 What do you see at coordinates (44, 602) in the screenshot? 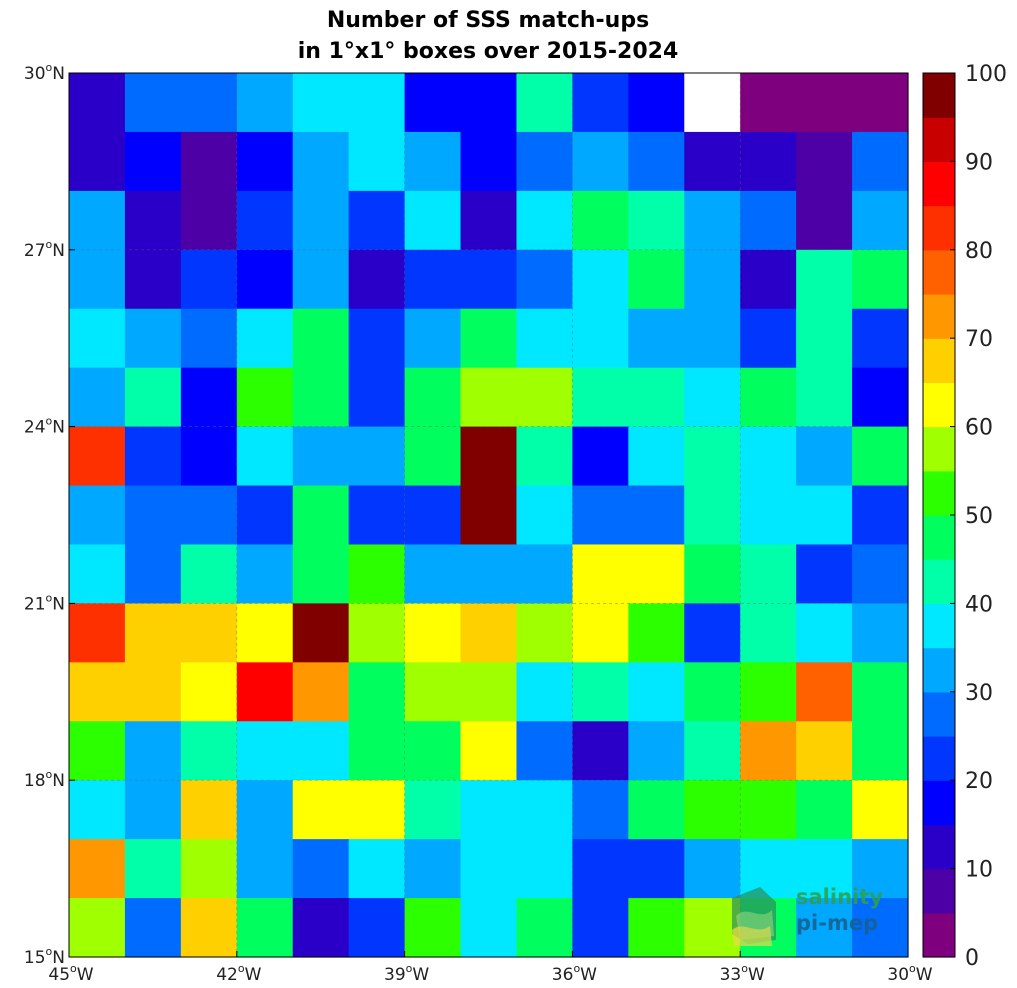
I see `y-tick-label: 21oN` at bounding box center [44, 602].